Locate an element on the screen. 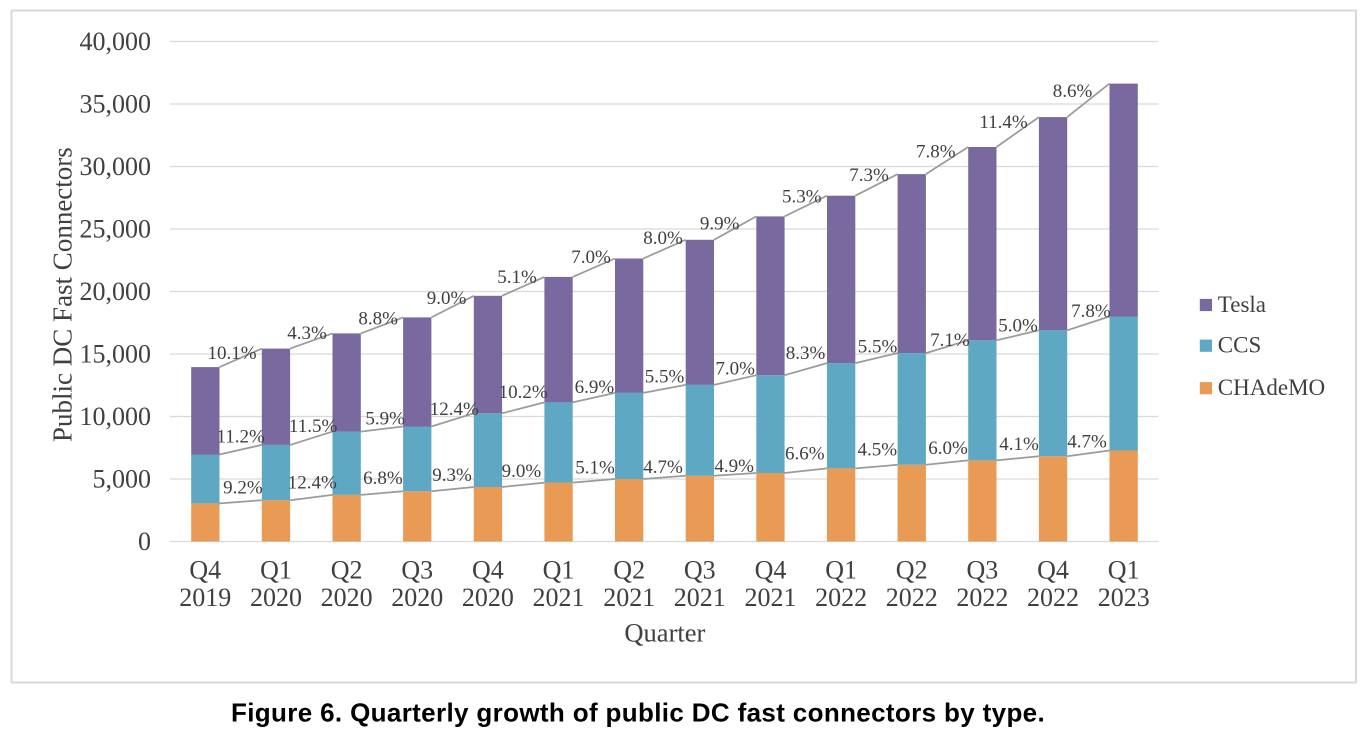 Image resolution: width=1370 pixels, height=740 pixels. svg-text: CHAdeMO is located at coordinates (1271, 387).